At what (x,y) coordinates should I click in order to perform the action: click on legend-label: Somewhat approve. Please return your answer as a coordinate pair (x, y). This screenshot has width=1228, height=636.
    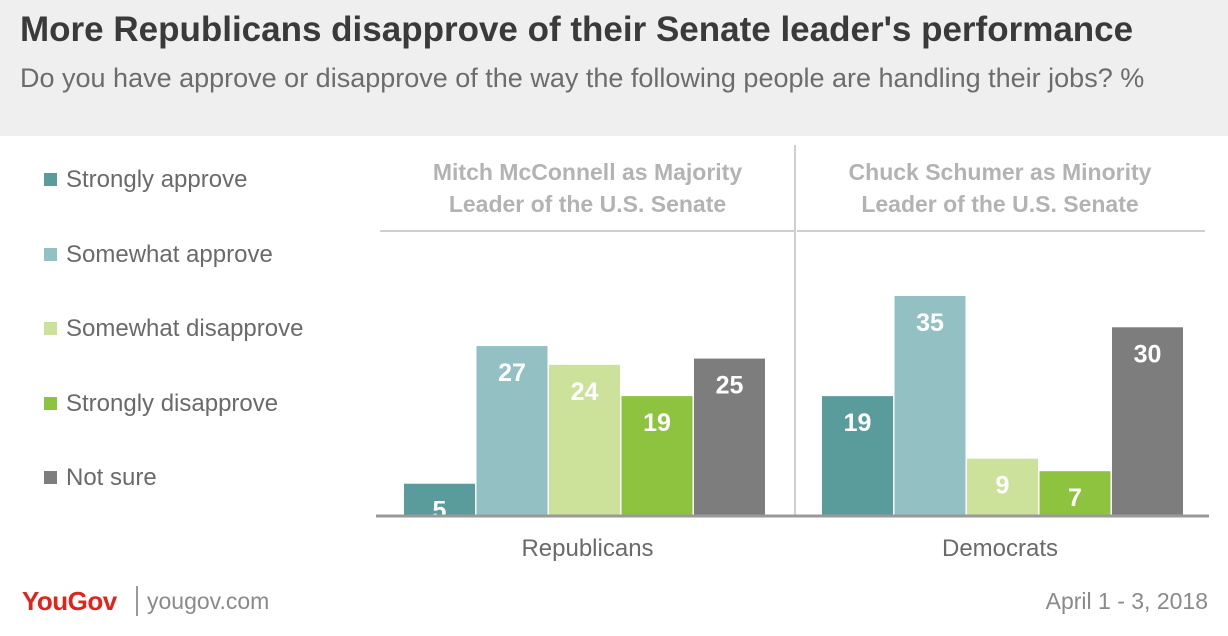
    Looking at the image, I should click on (169, 254).